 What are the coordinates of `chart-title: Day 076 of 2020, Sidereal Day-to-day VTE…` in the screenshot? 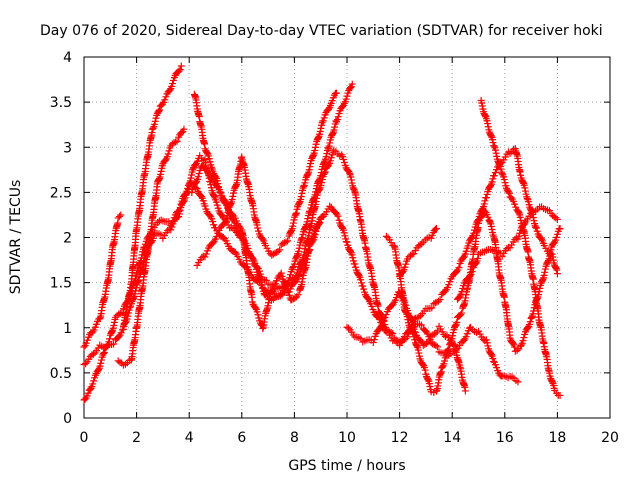 It's located at (321, 31).